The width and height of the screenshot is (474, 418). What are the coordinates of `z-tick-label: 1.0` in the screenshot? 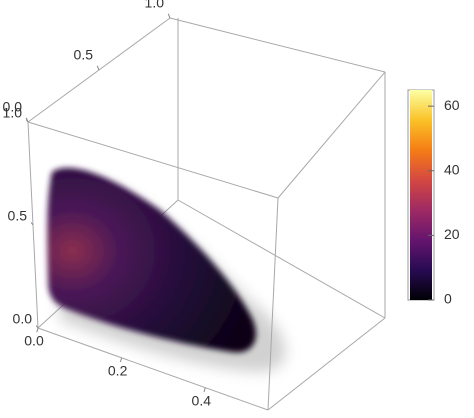 It's located at (13, 113).